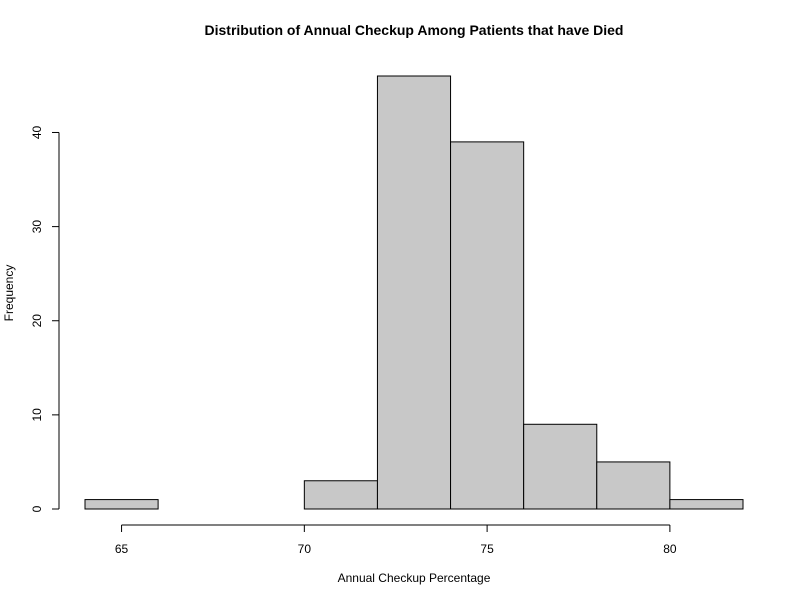 The width and height of the screenshot is (800, 600). Describe the element at coordinates (37, 415) in the screenshot. I see `y-tick-label: 10` at that location.